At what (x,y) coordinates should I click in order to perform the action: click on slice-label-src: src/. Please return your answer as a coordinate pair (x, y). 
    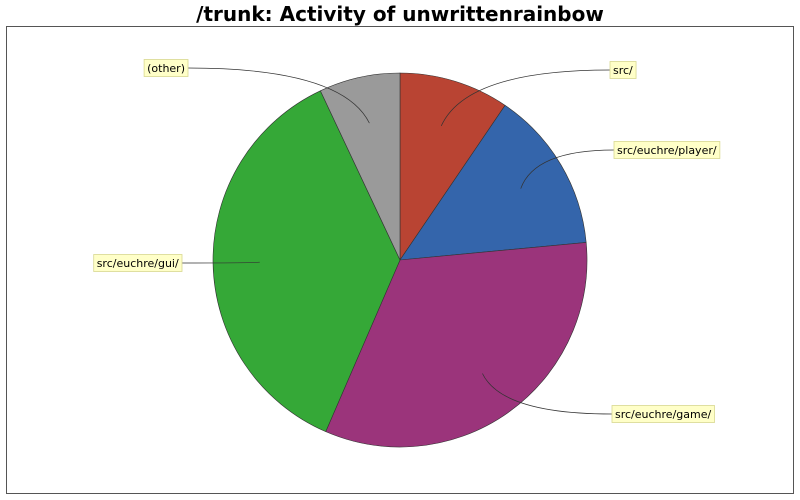
    Looking at the image, I should click on (623, 70).